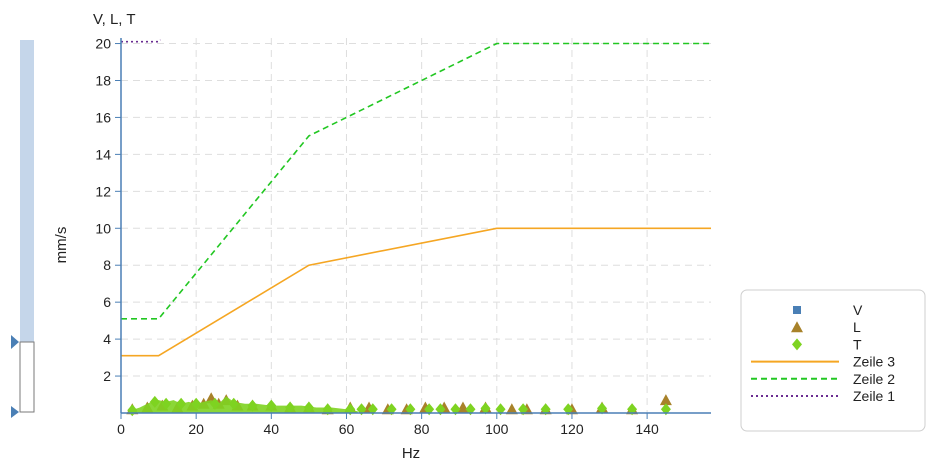 The width and height of the screenshot is (936, 464). Describe the element at coordinates (833, 360) in the screenshot. I see `legend-box` at that location.